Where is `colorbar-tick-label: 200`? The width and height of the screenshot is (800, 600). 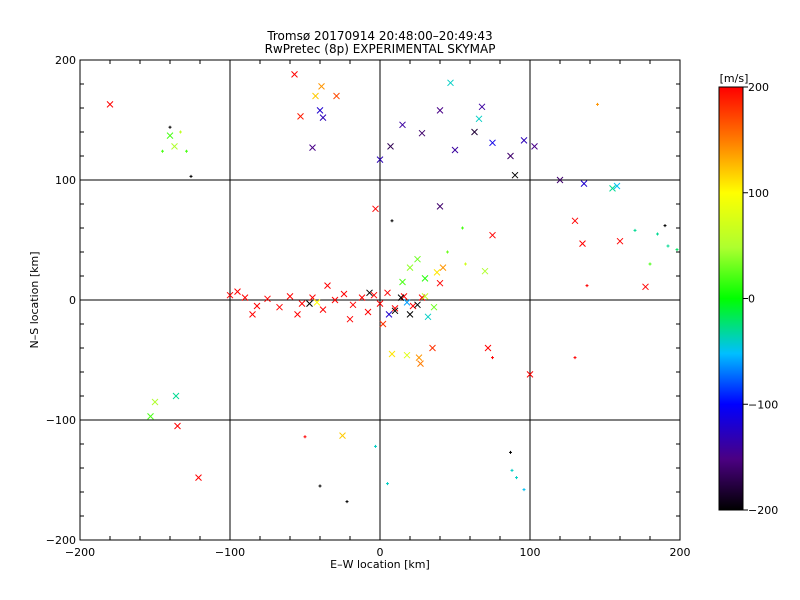
colorbar-tick-label: 200 is located at coordinates (758, 87).